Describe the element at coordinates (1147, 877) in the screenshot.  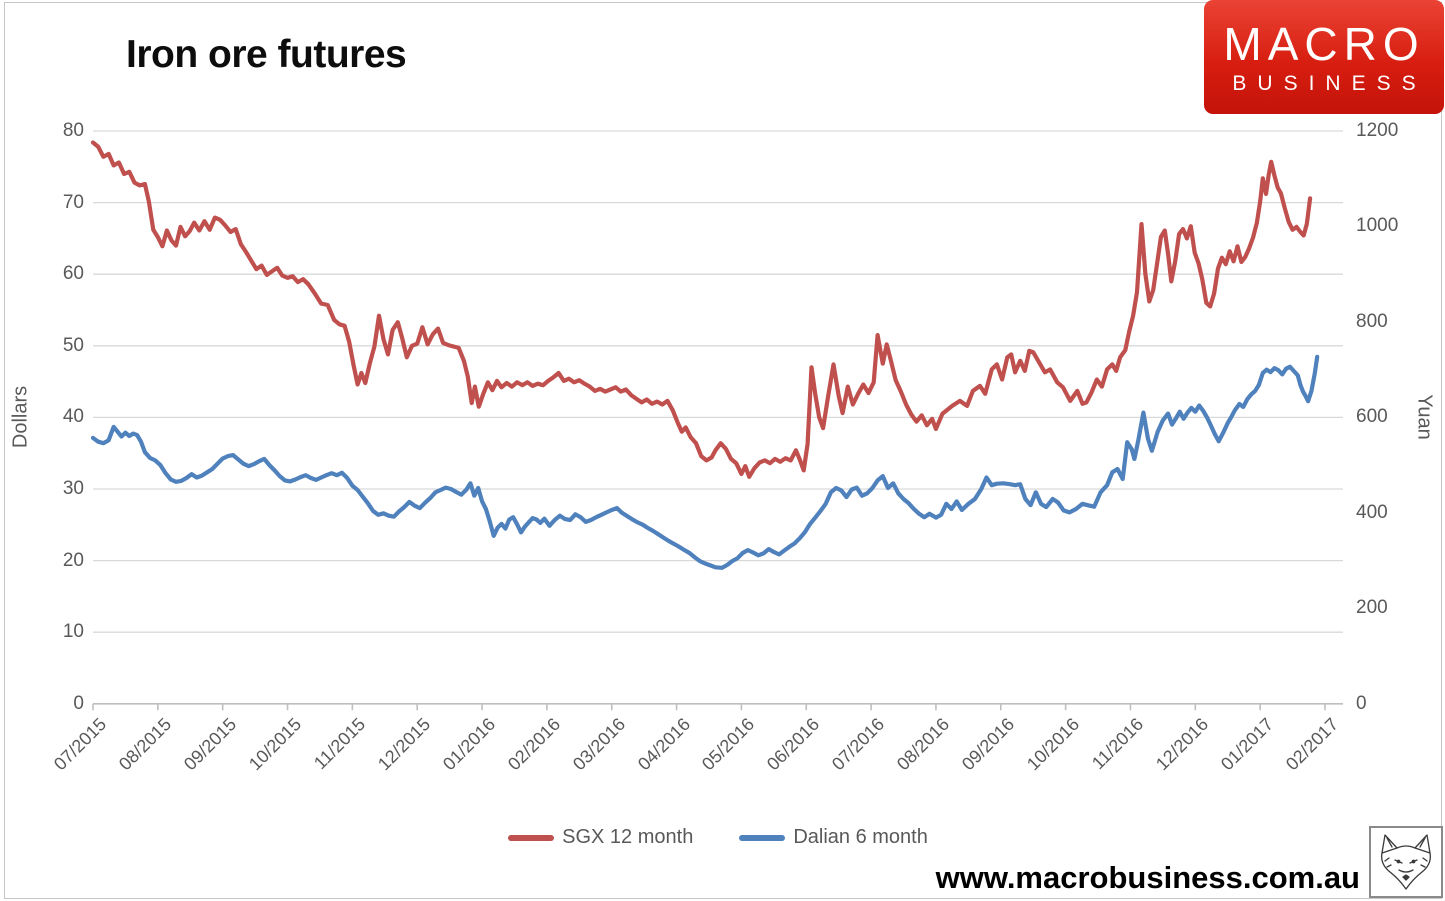
I see `website-url: www.macrobusiness.com.au` at that location.